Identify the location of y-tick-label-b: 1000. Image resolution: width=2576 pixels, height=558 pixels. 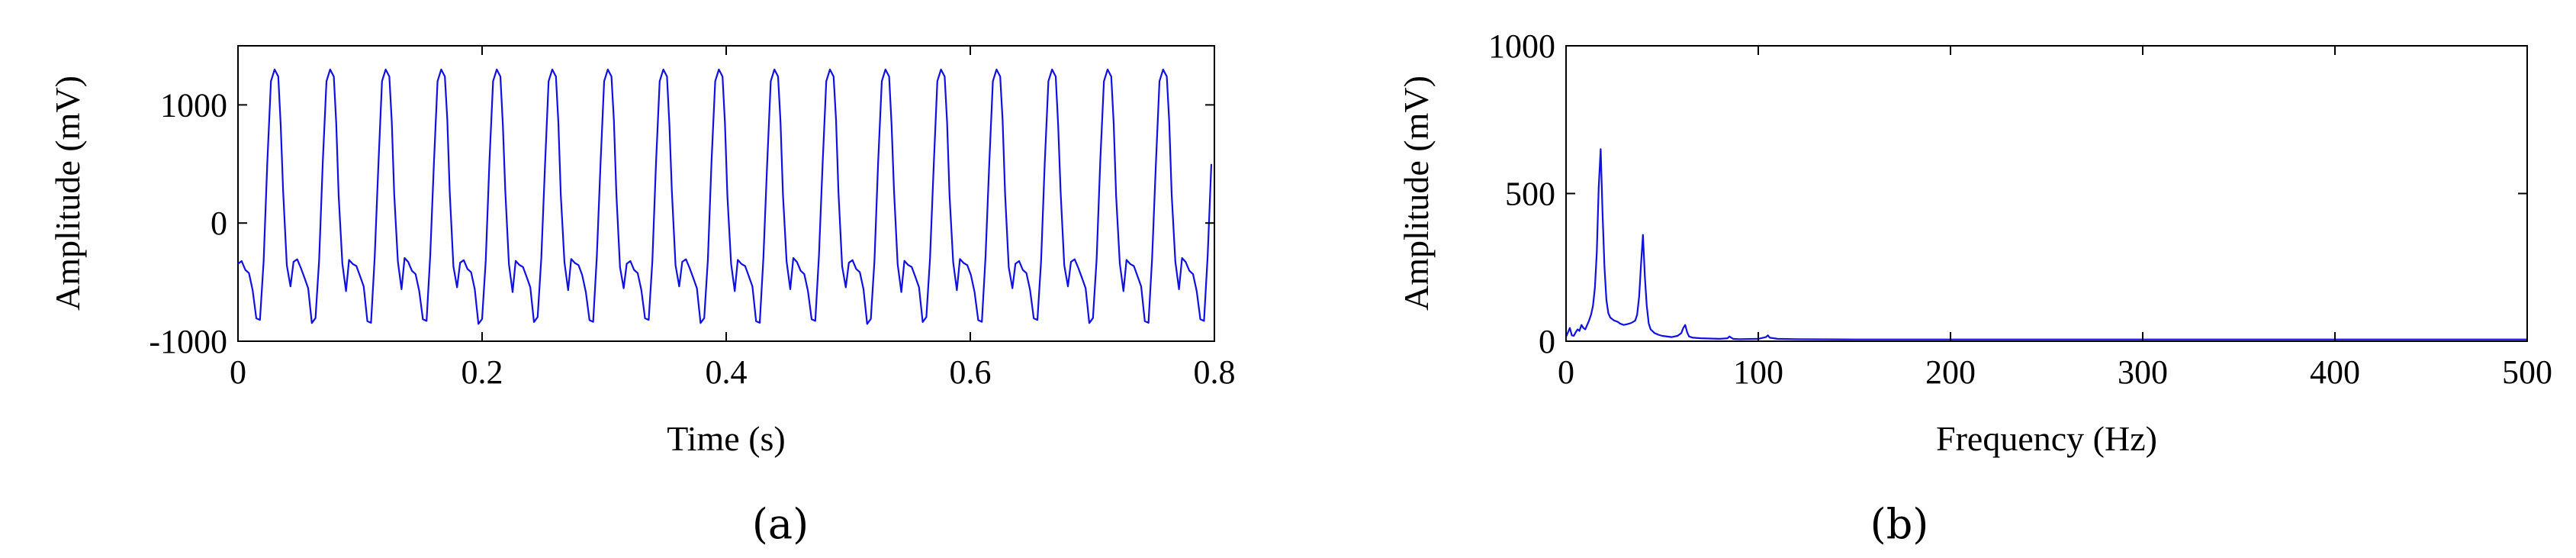
(1522, 46).